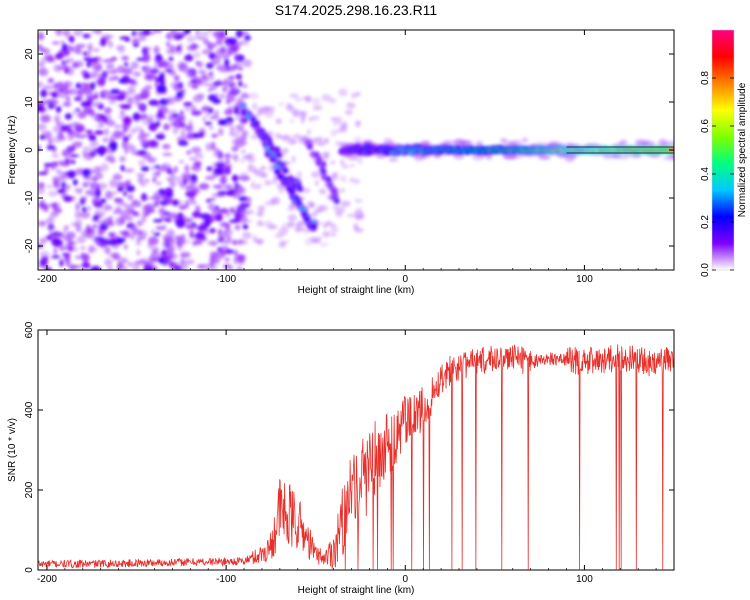 Image resolution: width=750 pixels, height=600 pixels. What do you see at coordinates (47, 279) in the screenshot?
I see `x-tick-label: -200` at bounding box center [47, 279].